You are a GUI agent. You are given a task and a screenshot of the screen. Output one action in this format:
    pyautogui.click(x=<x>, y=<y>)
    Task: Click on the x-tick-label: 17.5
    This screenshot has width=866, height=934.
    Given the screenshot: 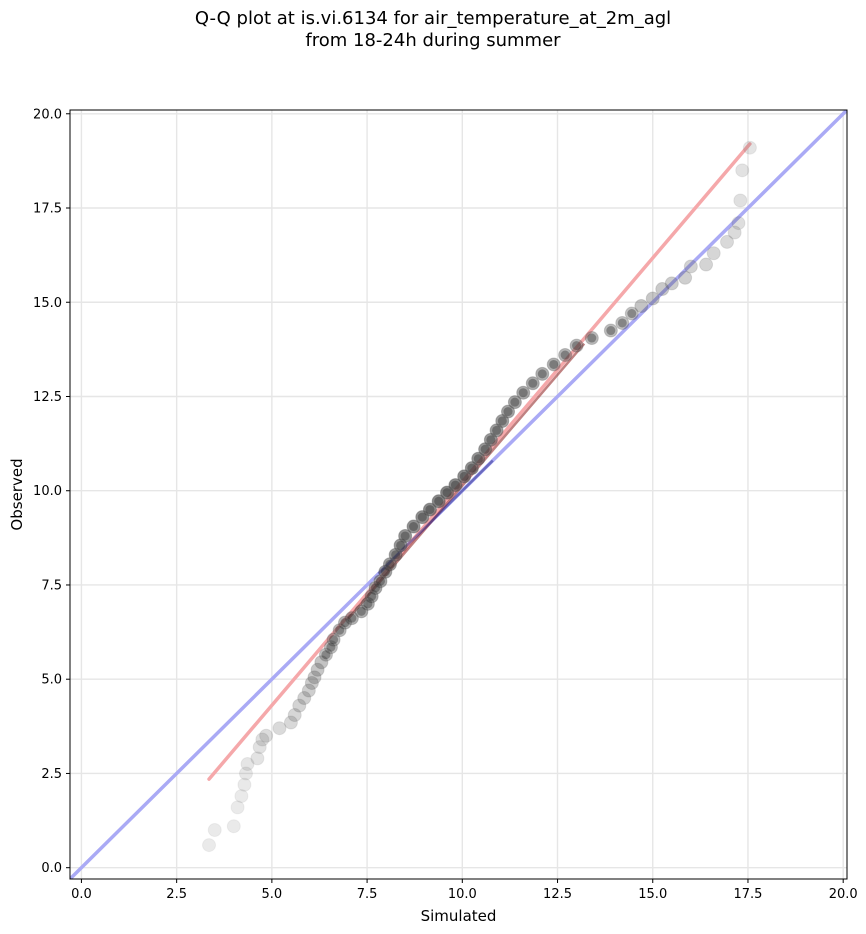 What is the action you would take?
    pyautogui.click(x=747, y=894)
    